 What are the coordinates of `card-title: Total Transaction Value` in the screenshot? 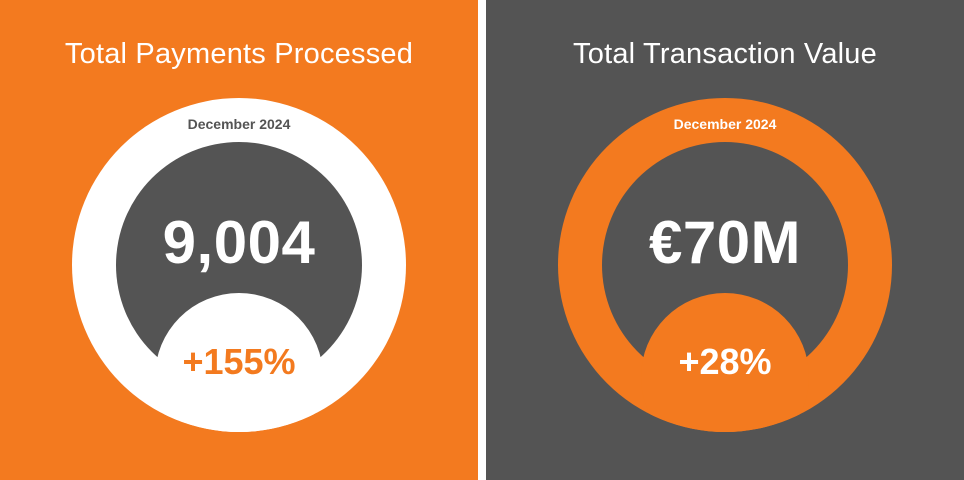 It's located at (725, 54).